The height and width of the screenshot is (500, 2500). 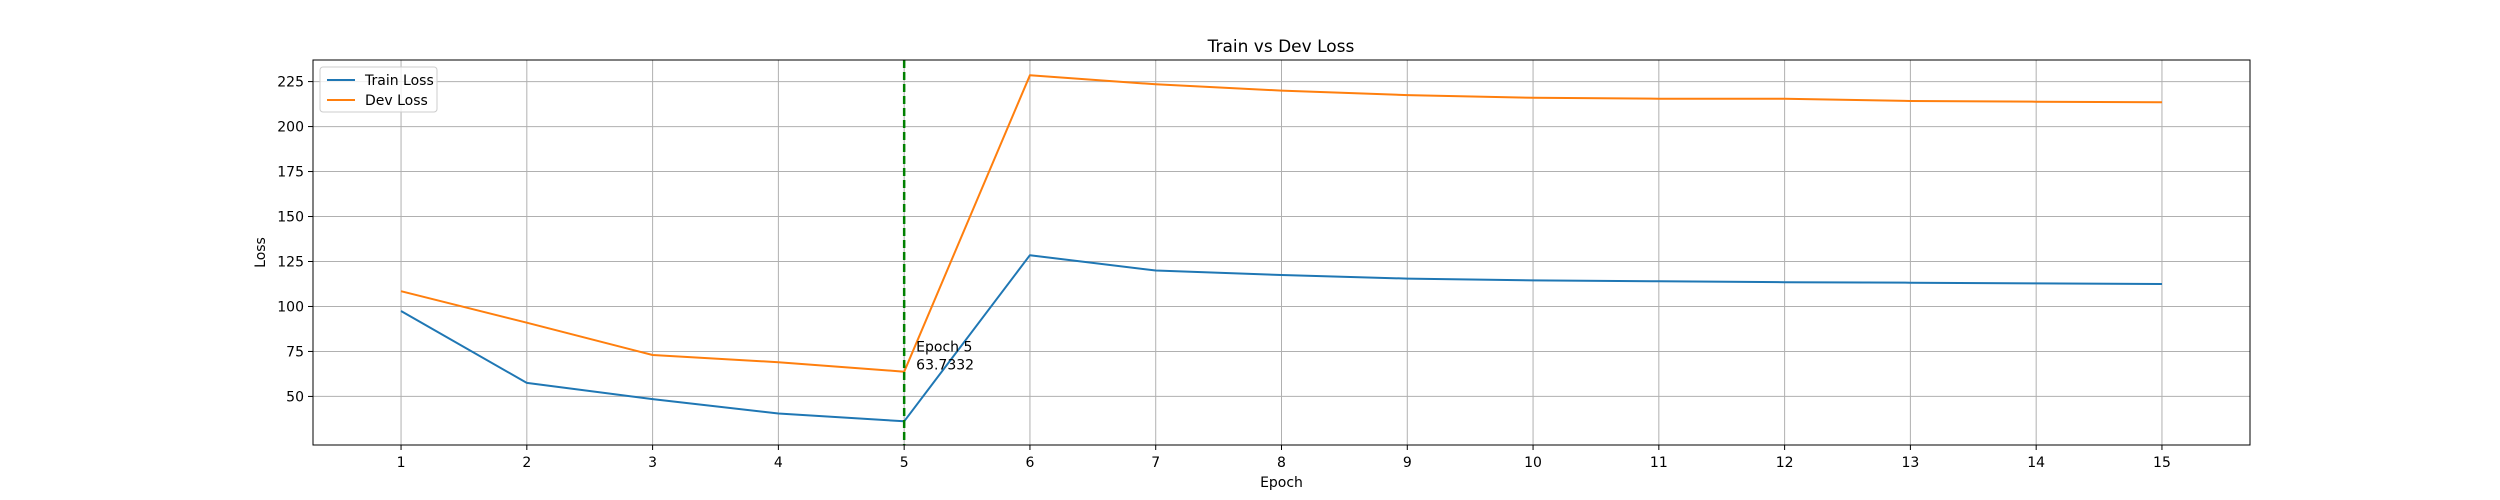 What do you see at coordinates (1910, 463) in the screenshot?
I see `x-tick-label: 13` at bounding box center [1910, 463].